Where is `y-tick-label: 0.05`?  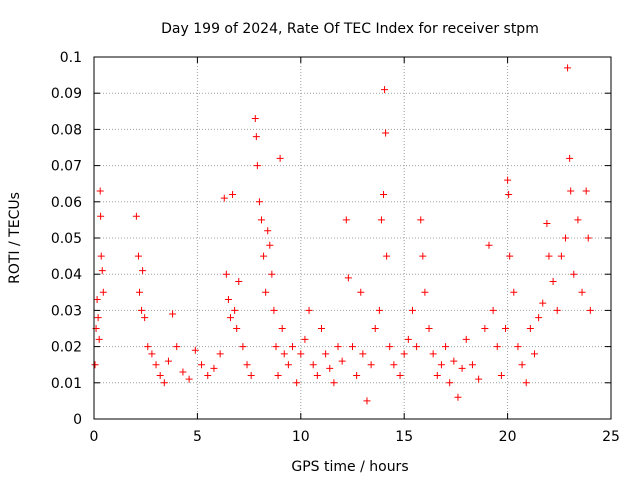
y-tick-label: 0.05 is located at coordinates (66, 239).